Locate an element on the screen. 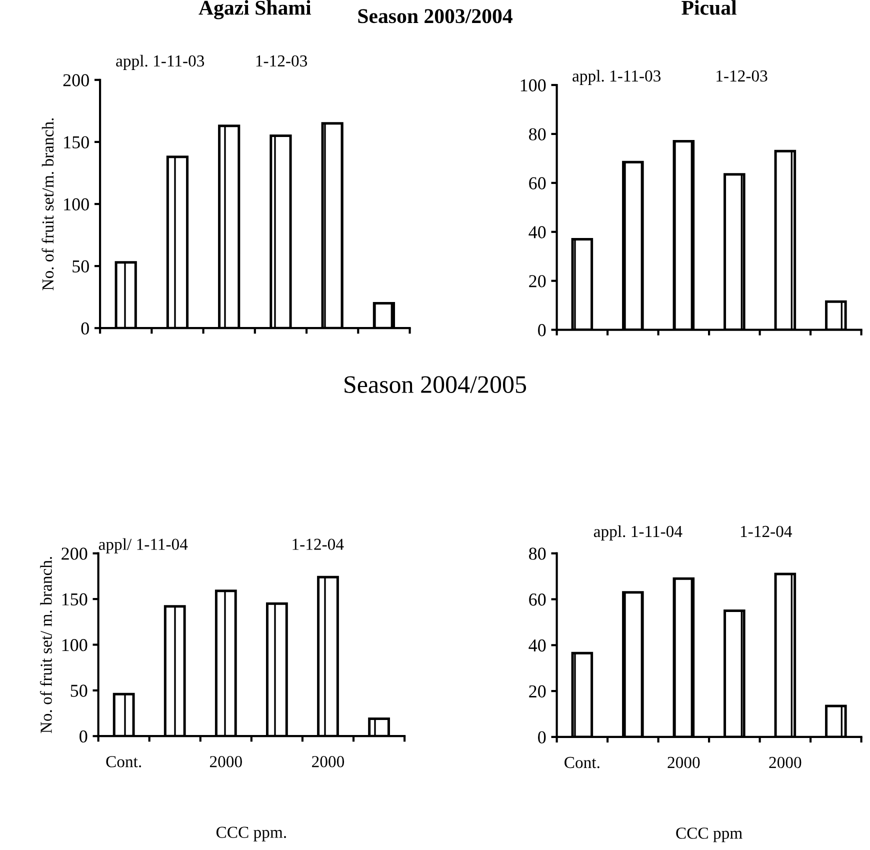 This screenshot has height=850, width=870. y-axis-title: No. of fruit set/ m. branch. is located at coordinates (46, 645).